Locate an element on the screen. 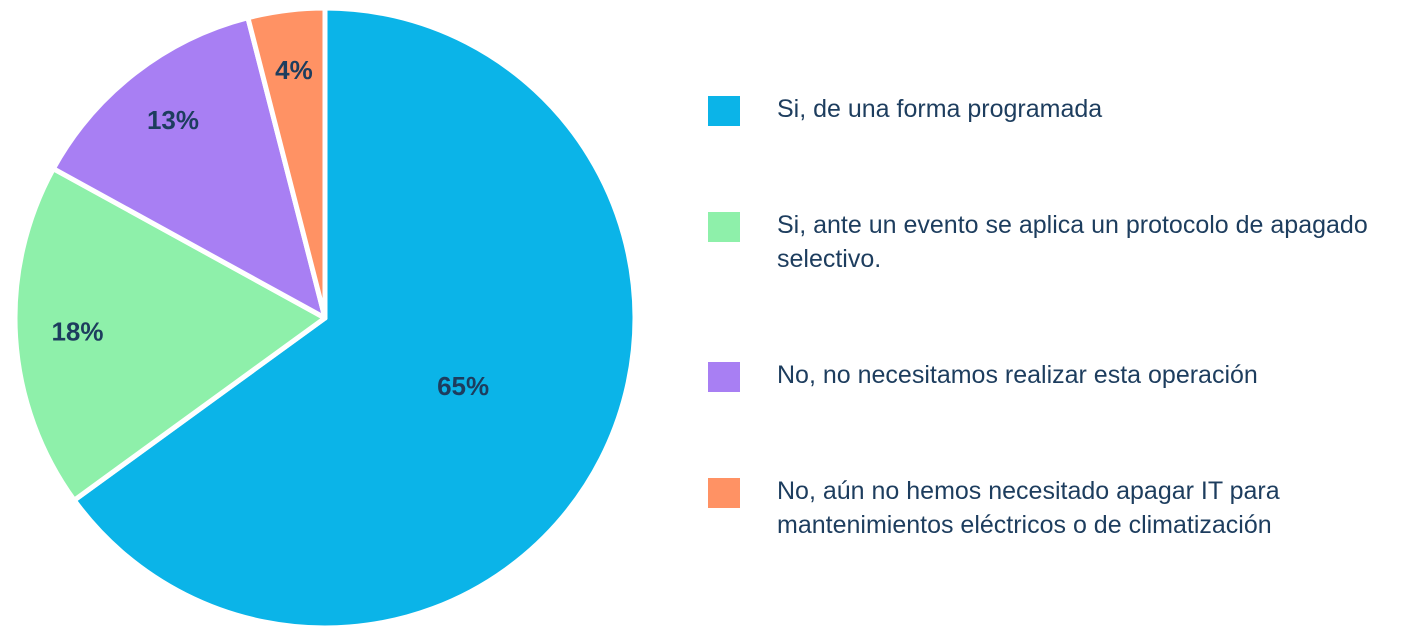 The width and height of the screenshot is (1423, 628). data-label: 18% is located at coordinates (77, 331).